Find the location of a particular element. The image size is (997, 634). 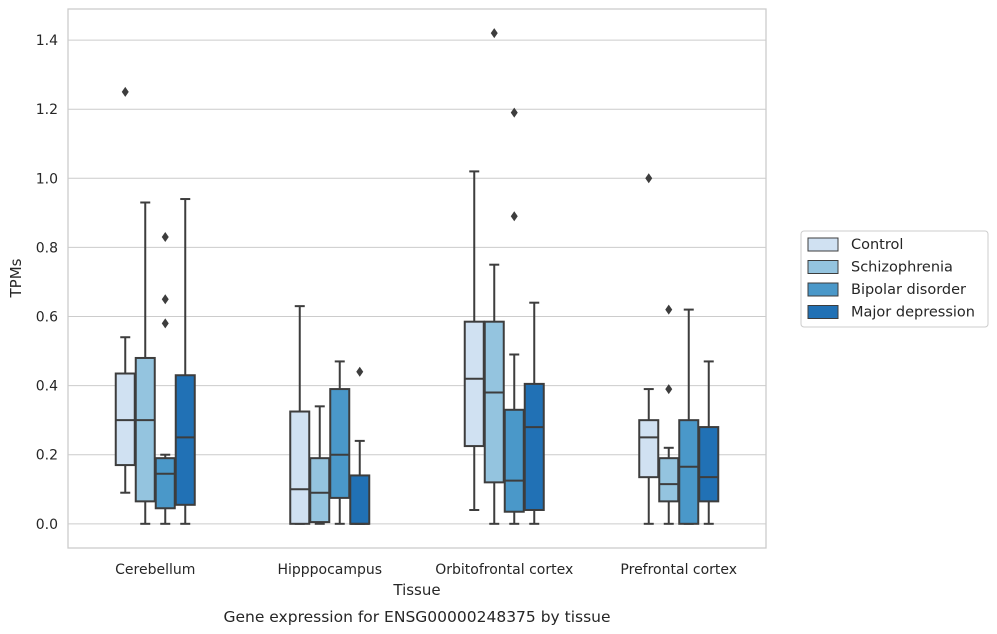

y-tick-label: 1.2 is located at coordinates (47, 110).